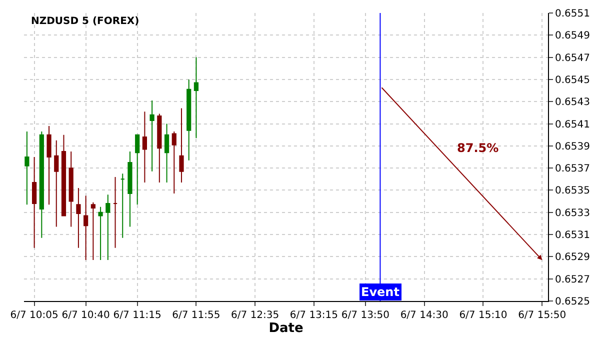 The image size is (600, 340). Describe the element at coordinates (365, 315) in the screenshot. I see `x-tick-label: 6/7 13:50` at that location.